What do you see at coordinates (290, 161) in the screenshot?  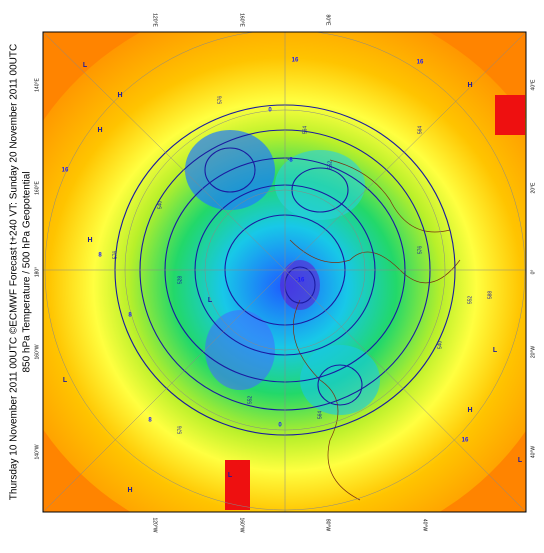 I see `temperature-label: -8` at bounding box center [290, 161].